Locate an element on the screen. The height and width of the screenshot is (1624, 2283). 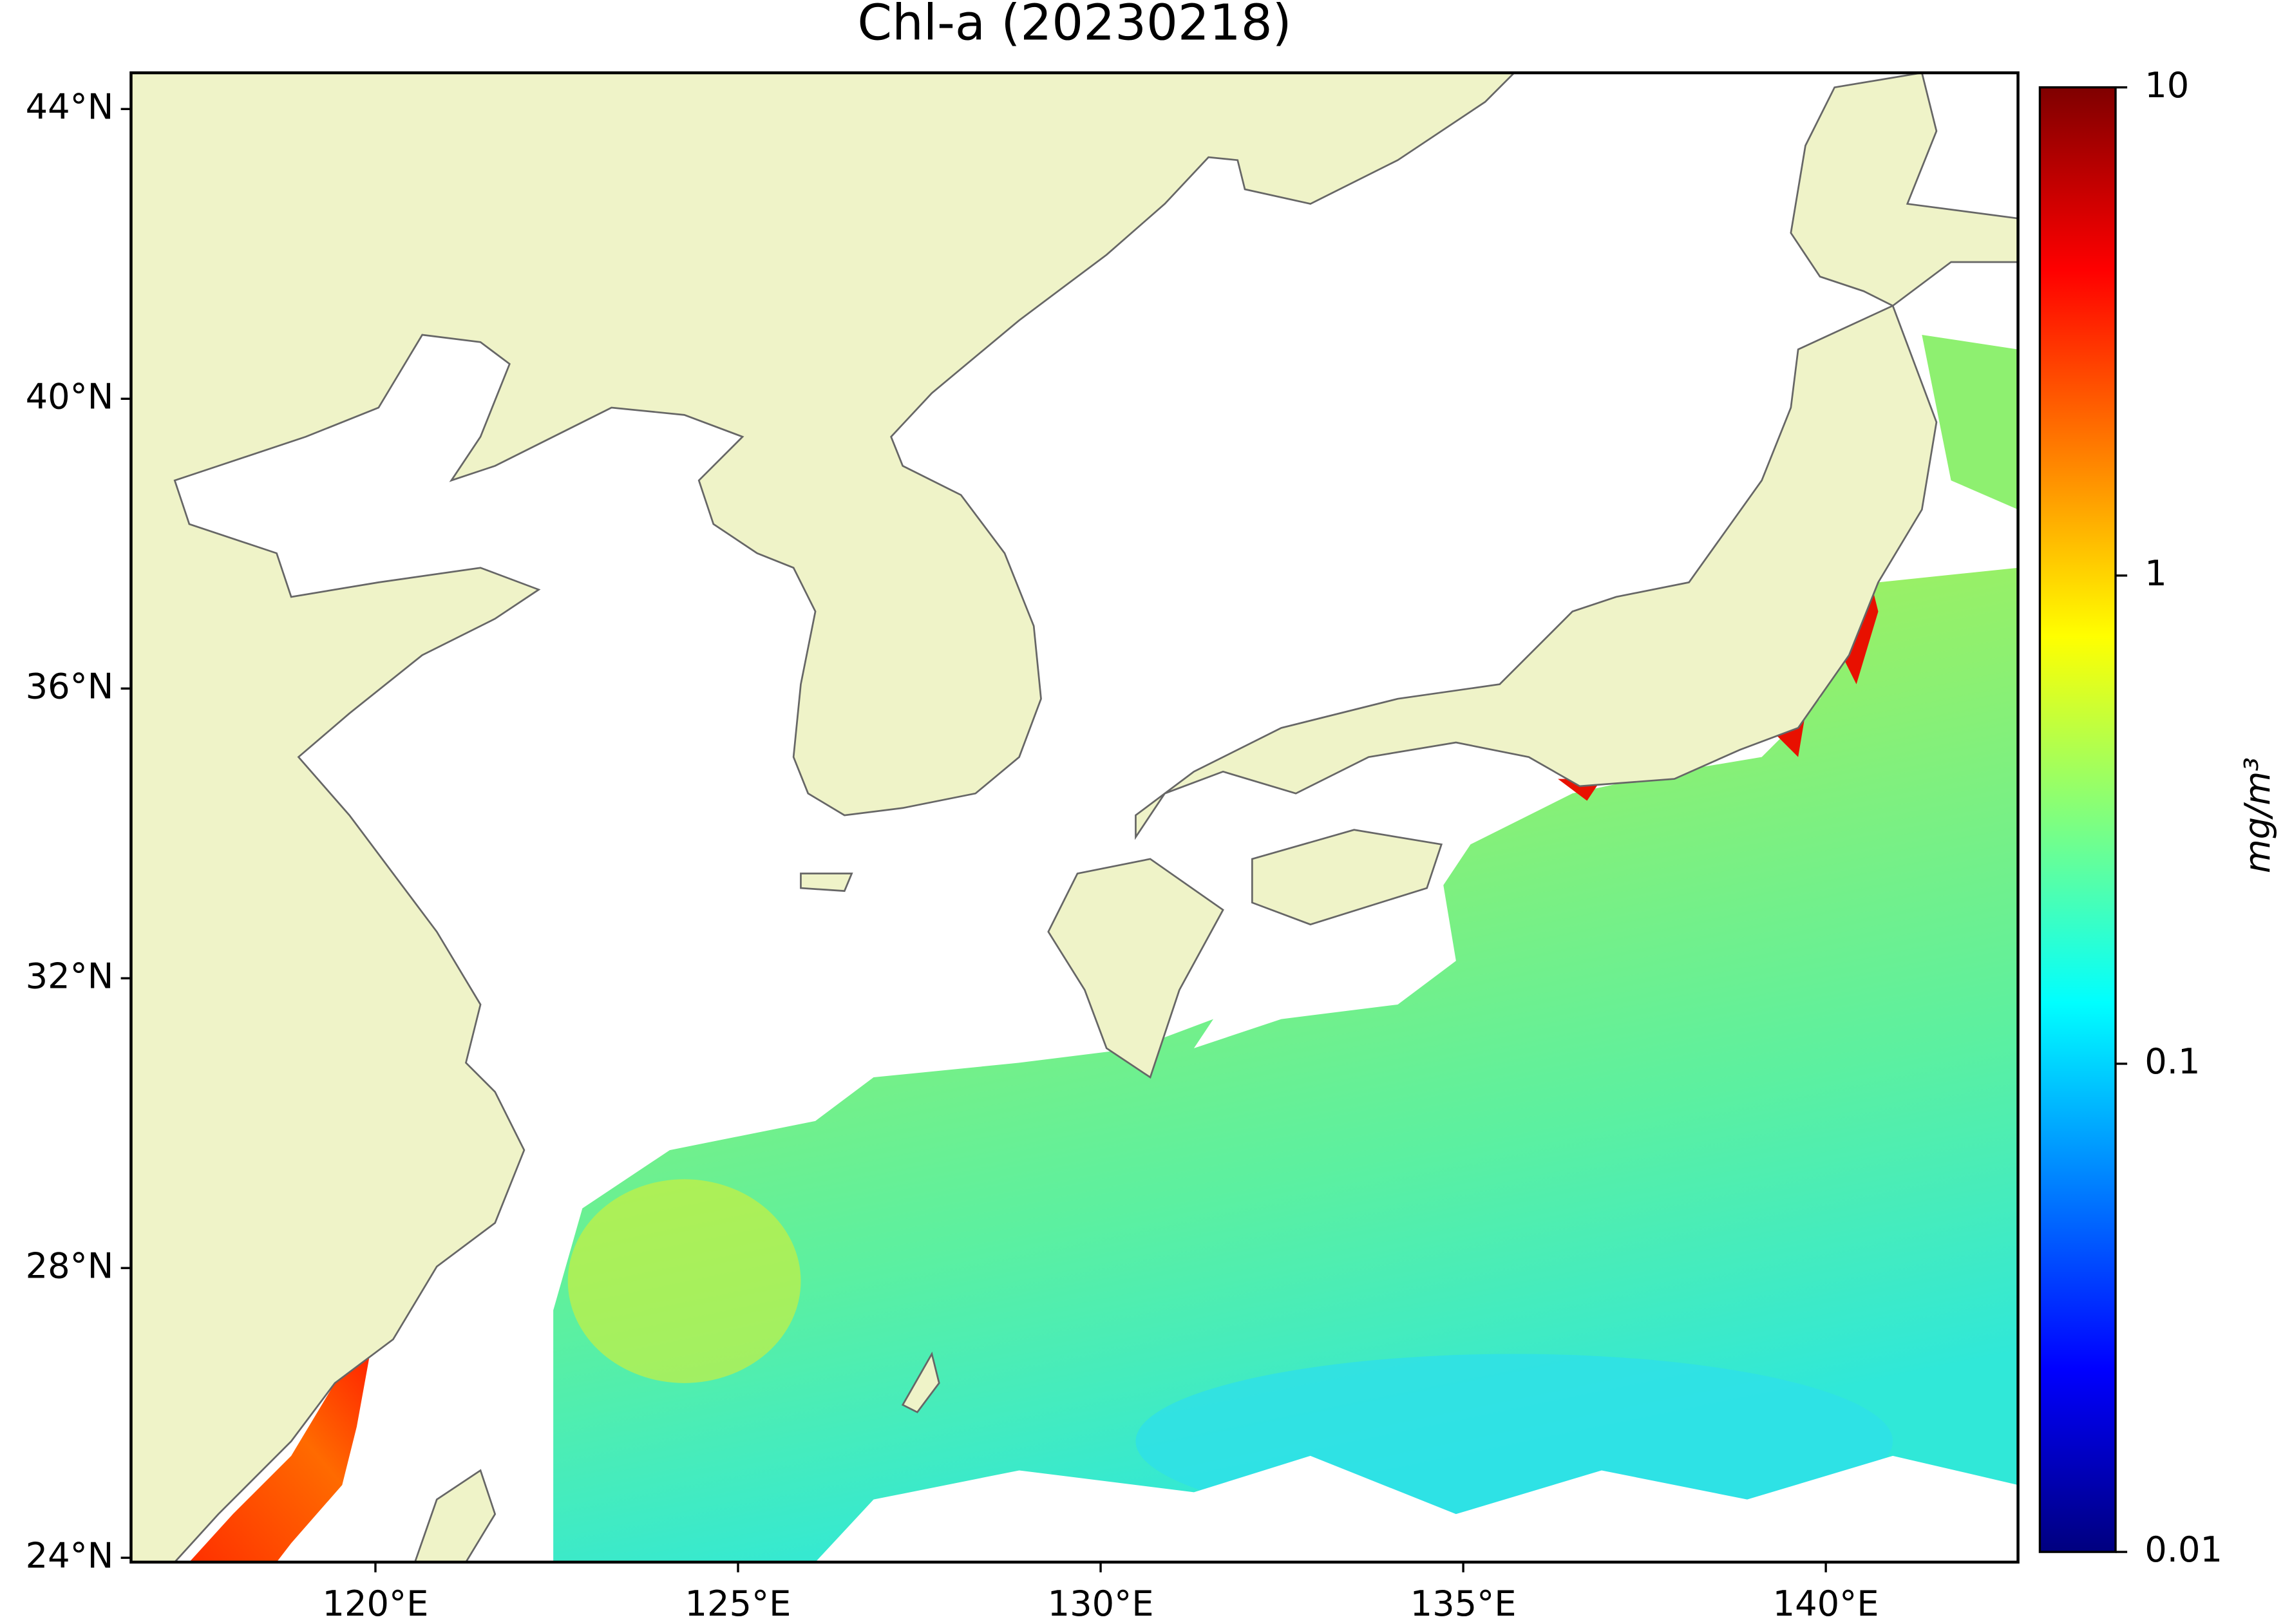
x-tick-label: 135°E is located at coordinates (1463, 1603).